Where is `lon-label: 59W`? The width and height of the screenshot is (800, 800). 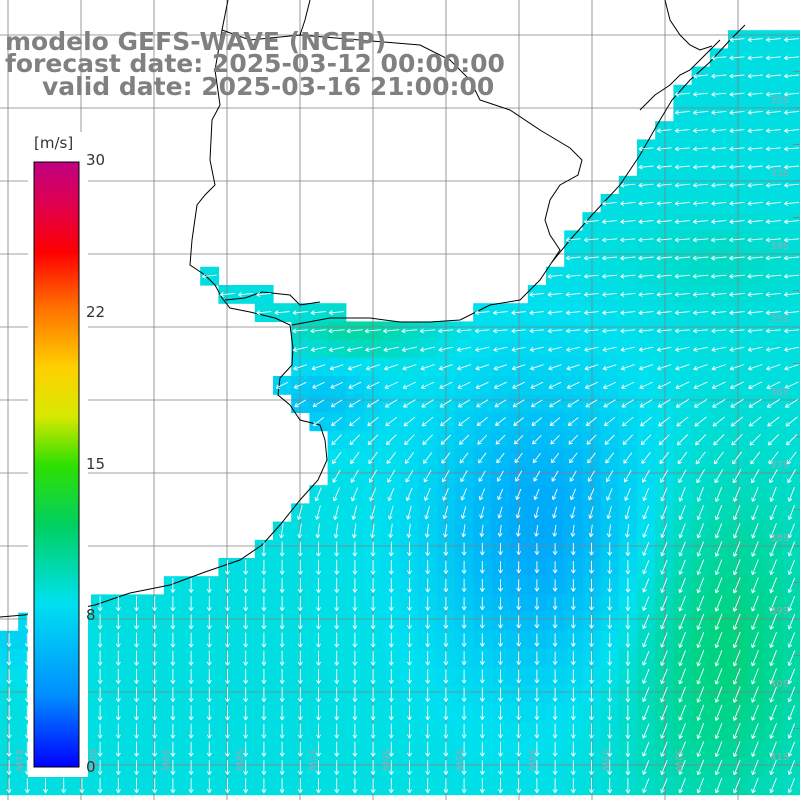
lon-label: 59W is located at coordinates (165, 760).